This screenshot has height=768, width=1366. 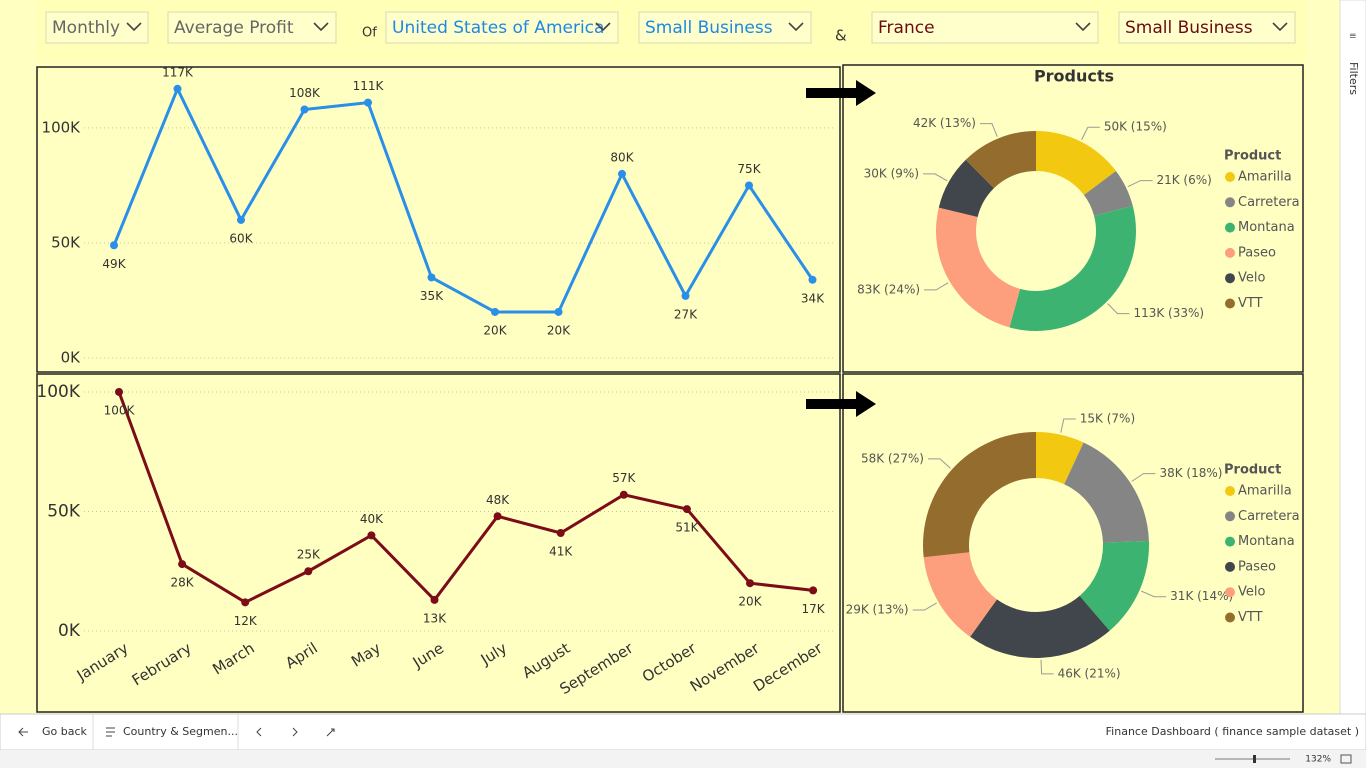 I want to click on data-label: 21K (6%), so click(x=1183, y=180).